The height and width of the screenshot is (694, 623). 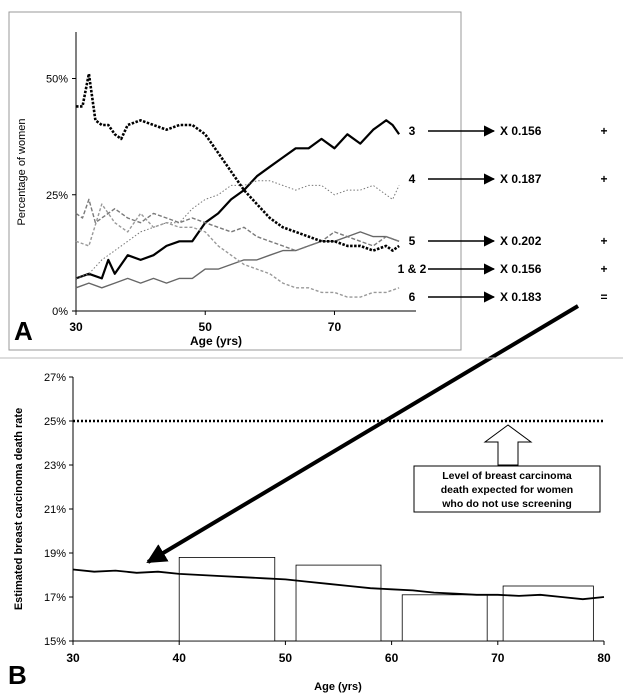 I want to click on panel-b-y-tick-label: 23%, so click(x=55, y=466).